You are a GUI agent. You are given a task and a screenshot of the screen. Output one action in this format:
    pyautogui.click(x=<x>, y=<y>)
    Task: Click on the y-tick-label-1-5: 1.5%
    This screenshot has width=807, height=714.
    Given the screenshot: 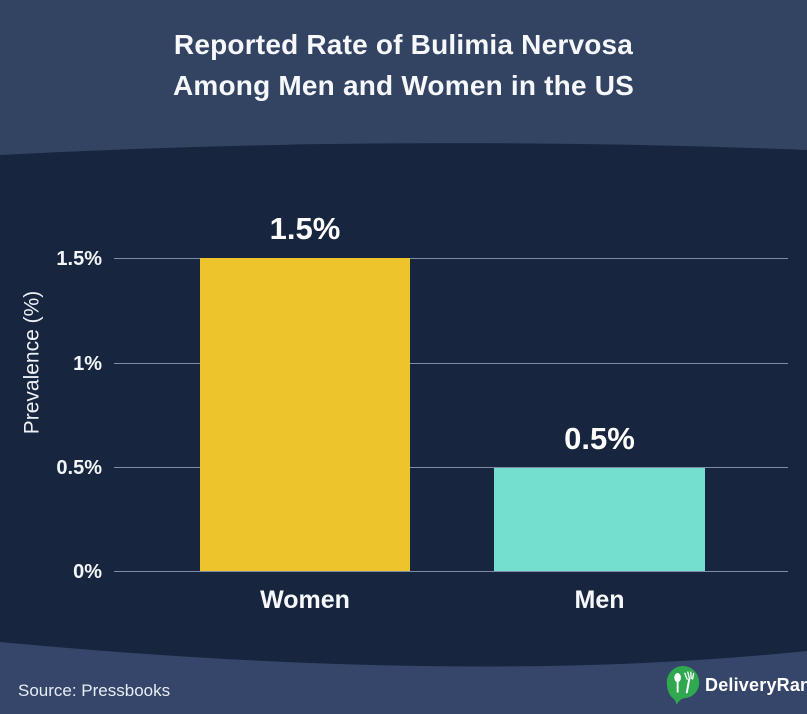 What is the action you would take?
    pyautogui.click(x=79, y=259)
    